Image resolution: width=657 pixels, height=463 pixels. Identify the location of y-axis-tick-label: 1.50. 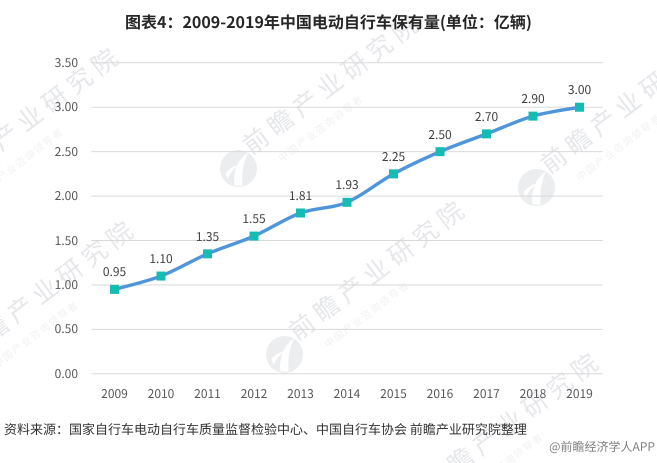
(66, 240).